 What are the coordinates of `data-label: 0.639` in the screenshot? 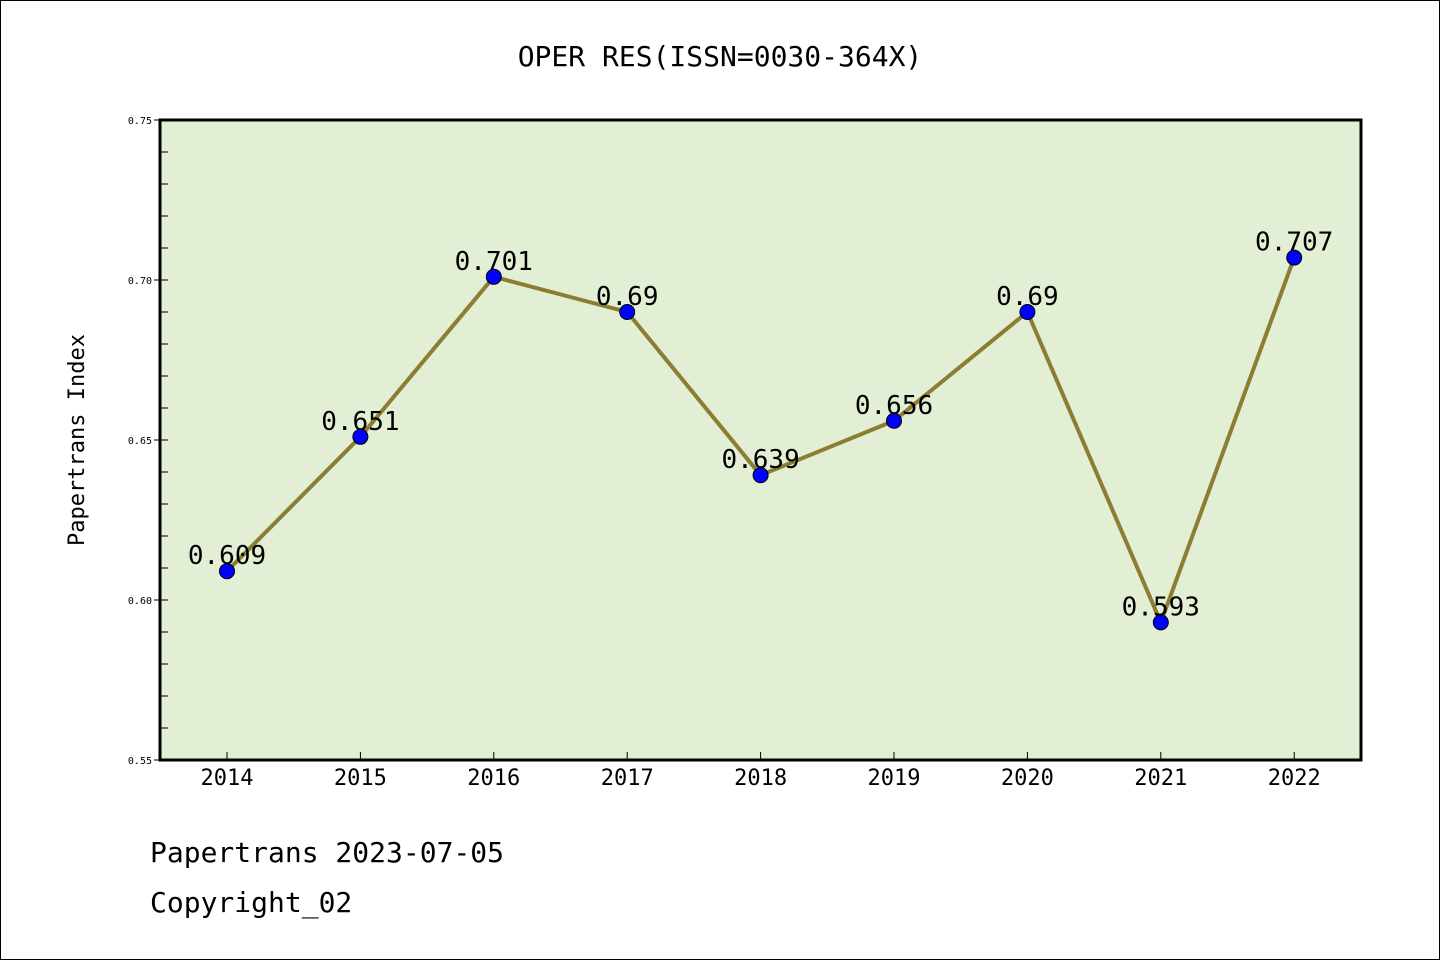 It's located at (760, 460).